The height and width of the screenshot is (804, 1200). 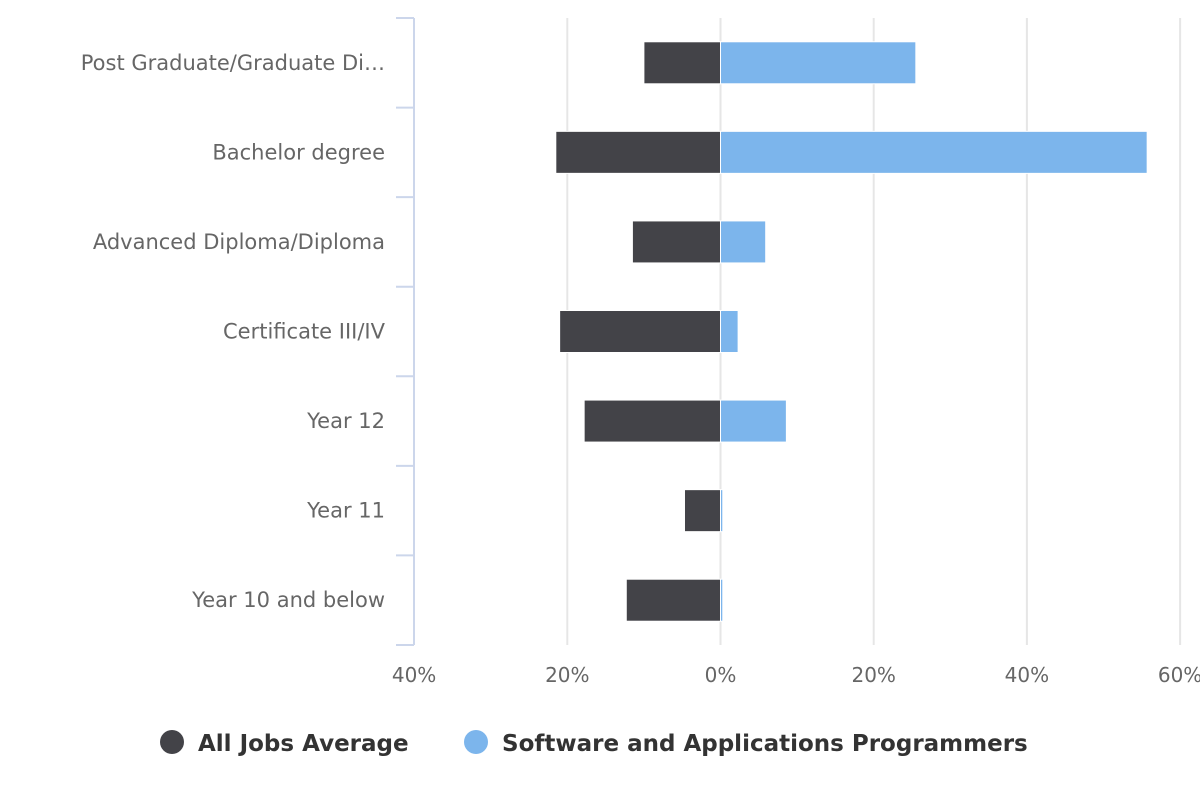 I want to click on category-label: Year 10 and below, so click(x=288, y=600).